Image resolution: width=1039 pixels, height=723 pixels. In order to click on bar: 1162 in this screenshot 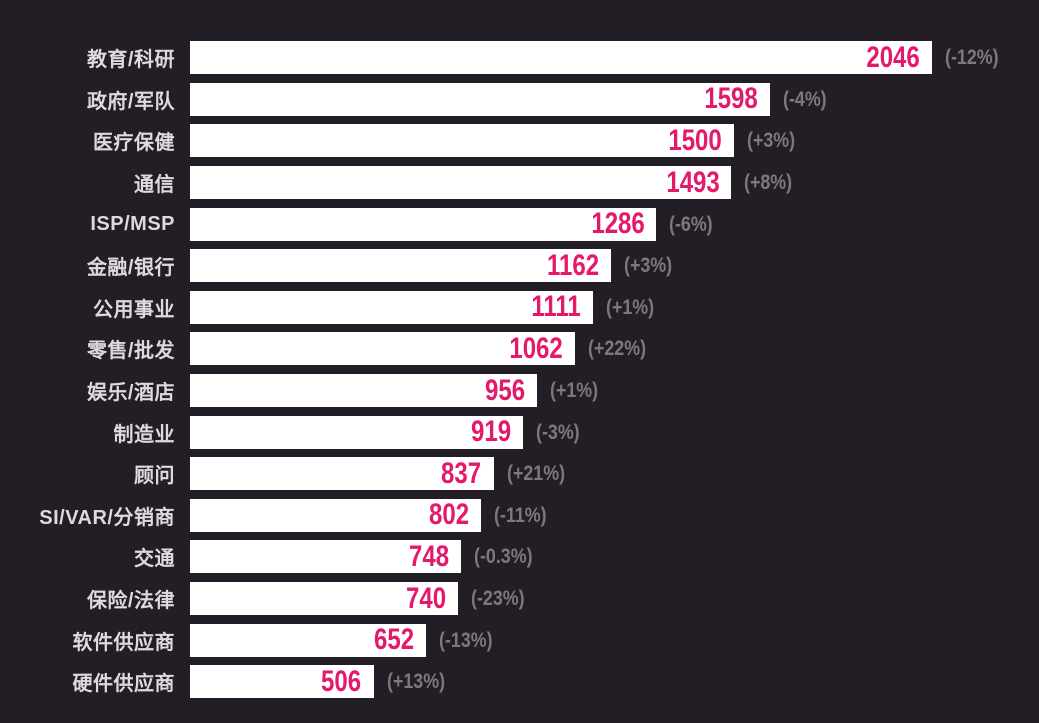, I will do `click(401, 265)`.